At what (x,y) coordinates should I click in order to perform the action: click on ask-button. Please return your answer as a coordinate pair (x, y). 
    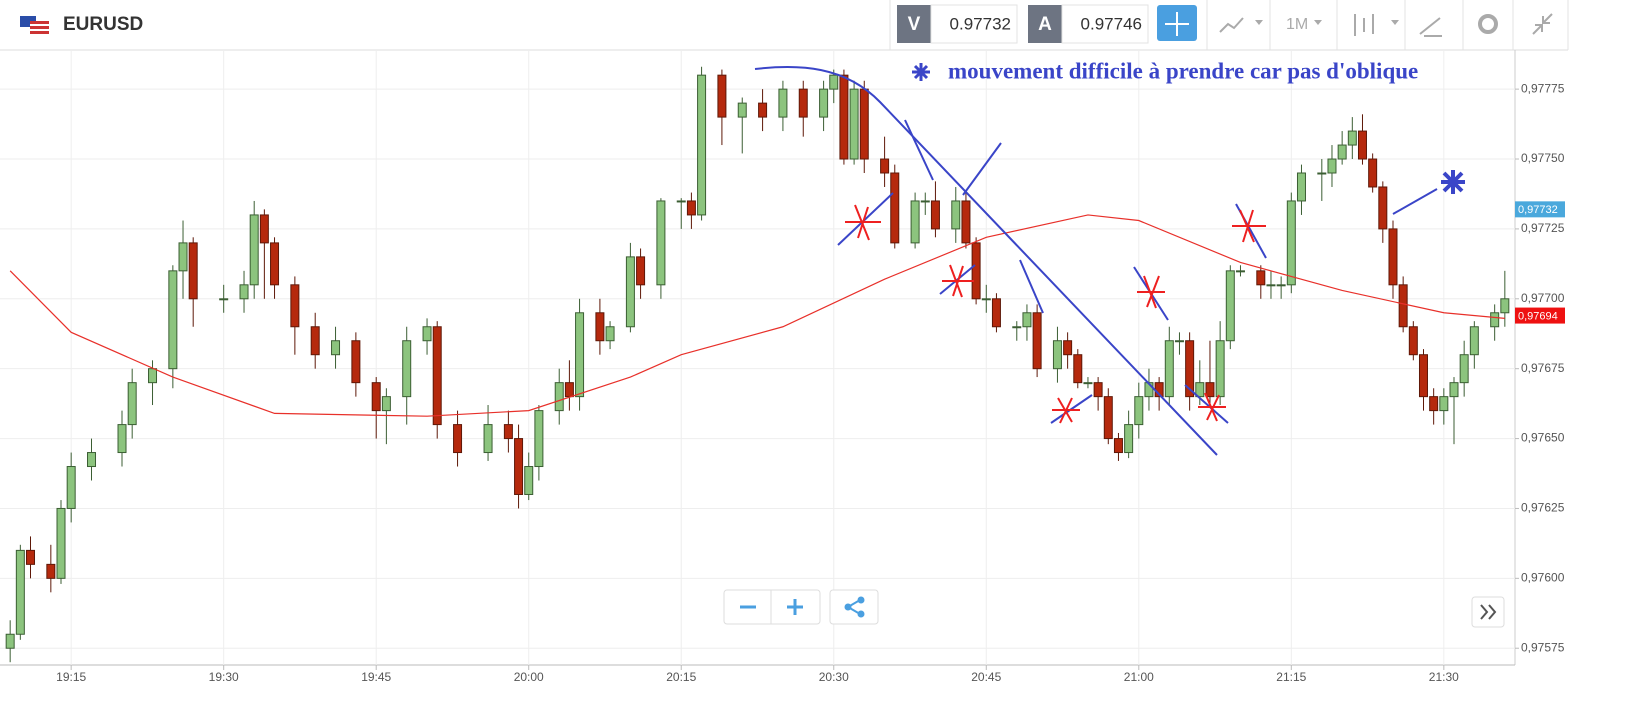
    Looking at the image, I should click on (1045, 24).